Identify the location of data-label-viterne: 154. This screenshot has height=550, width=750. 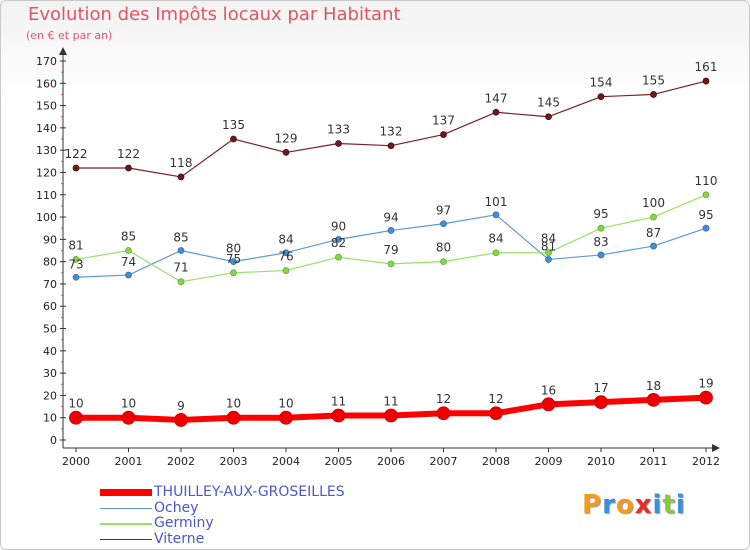
(601, 83).